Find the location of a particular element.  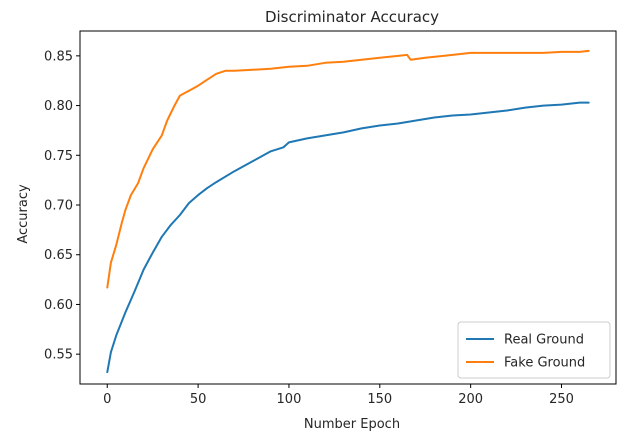

legend-label-2: Fake Ground is located at coordinates (544, 363).